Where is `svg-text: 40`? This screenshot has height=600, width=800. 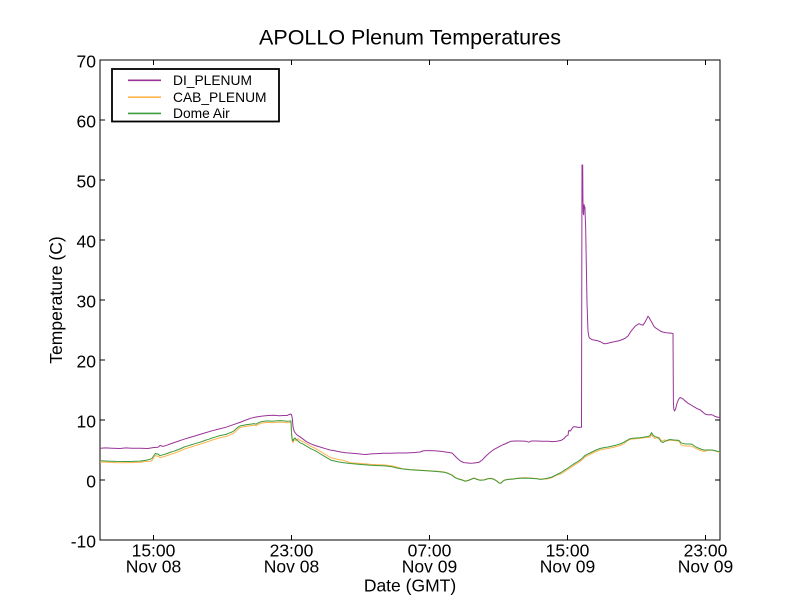 svg-text: 40 is located at coordinates (87, 241).